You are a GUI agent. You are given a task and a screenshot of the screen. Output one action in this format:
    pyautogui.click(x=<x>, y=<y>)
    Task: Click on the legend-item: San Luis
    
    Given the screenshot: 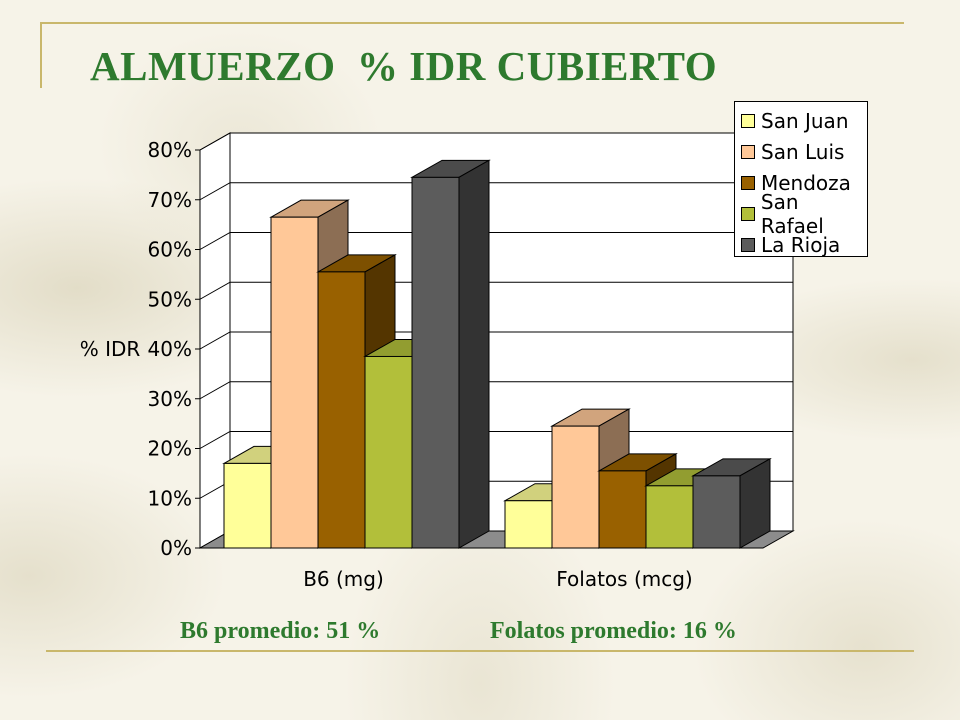 What is the action you would take?
    pyautogui.click(x=804, y=151)
    